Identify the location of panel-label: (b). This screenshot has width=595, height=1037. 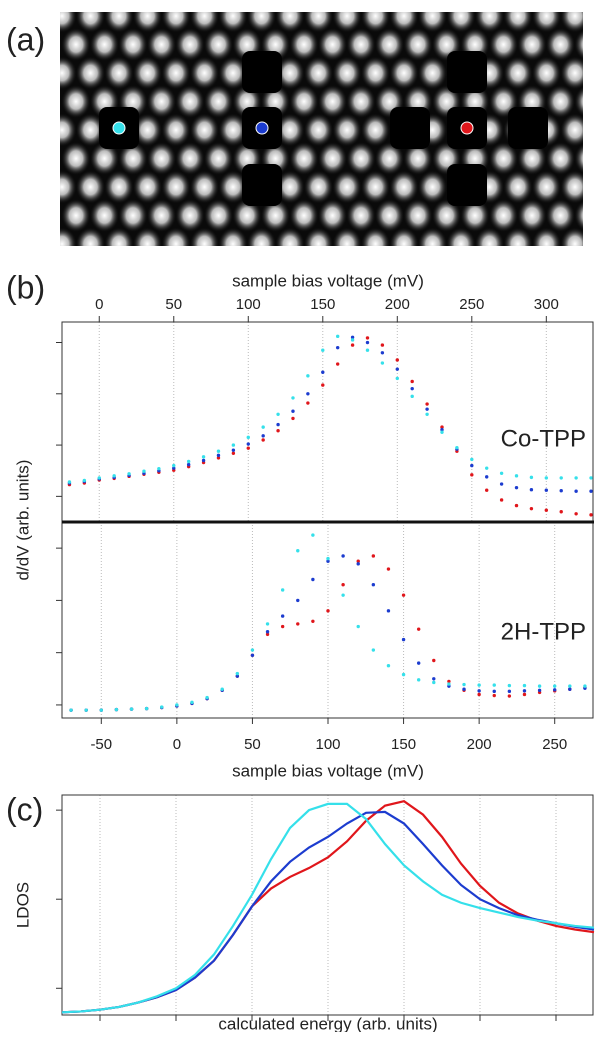
(25, 287).